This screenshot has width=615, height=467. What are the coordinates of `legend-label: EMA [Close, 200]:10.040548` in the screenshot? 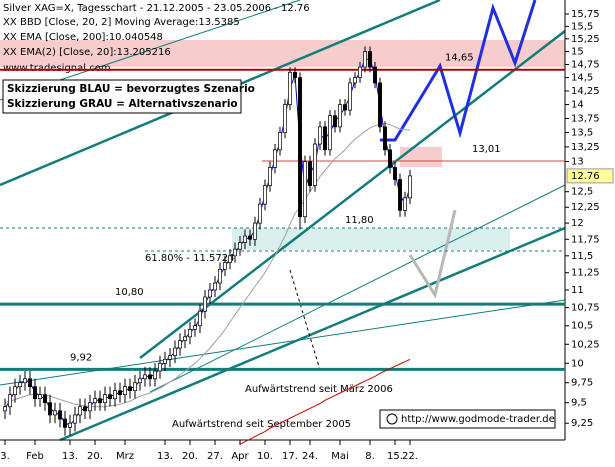 It's located at (91, 37).